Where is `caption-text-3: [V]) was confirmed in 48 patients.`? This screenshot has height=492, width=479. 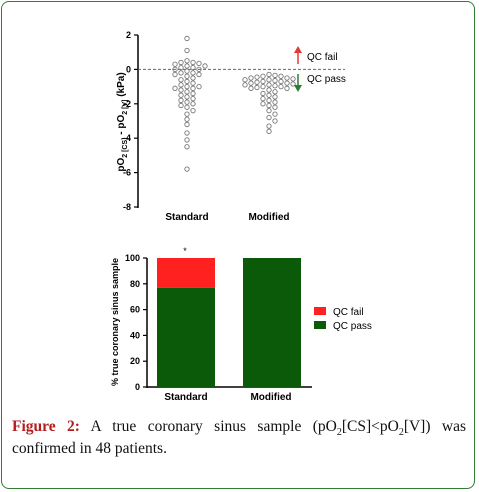
caption-text-3: [V]) was confirmed in 48 patients. is located at coordinates (239, 437).